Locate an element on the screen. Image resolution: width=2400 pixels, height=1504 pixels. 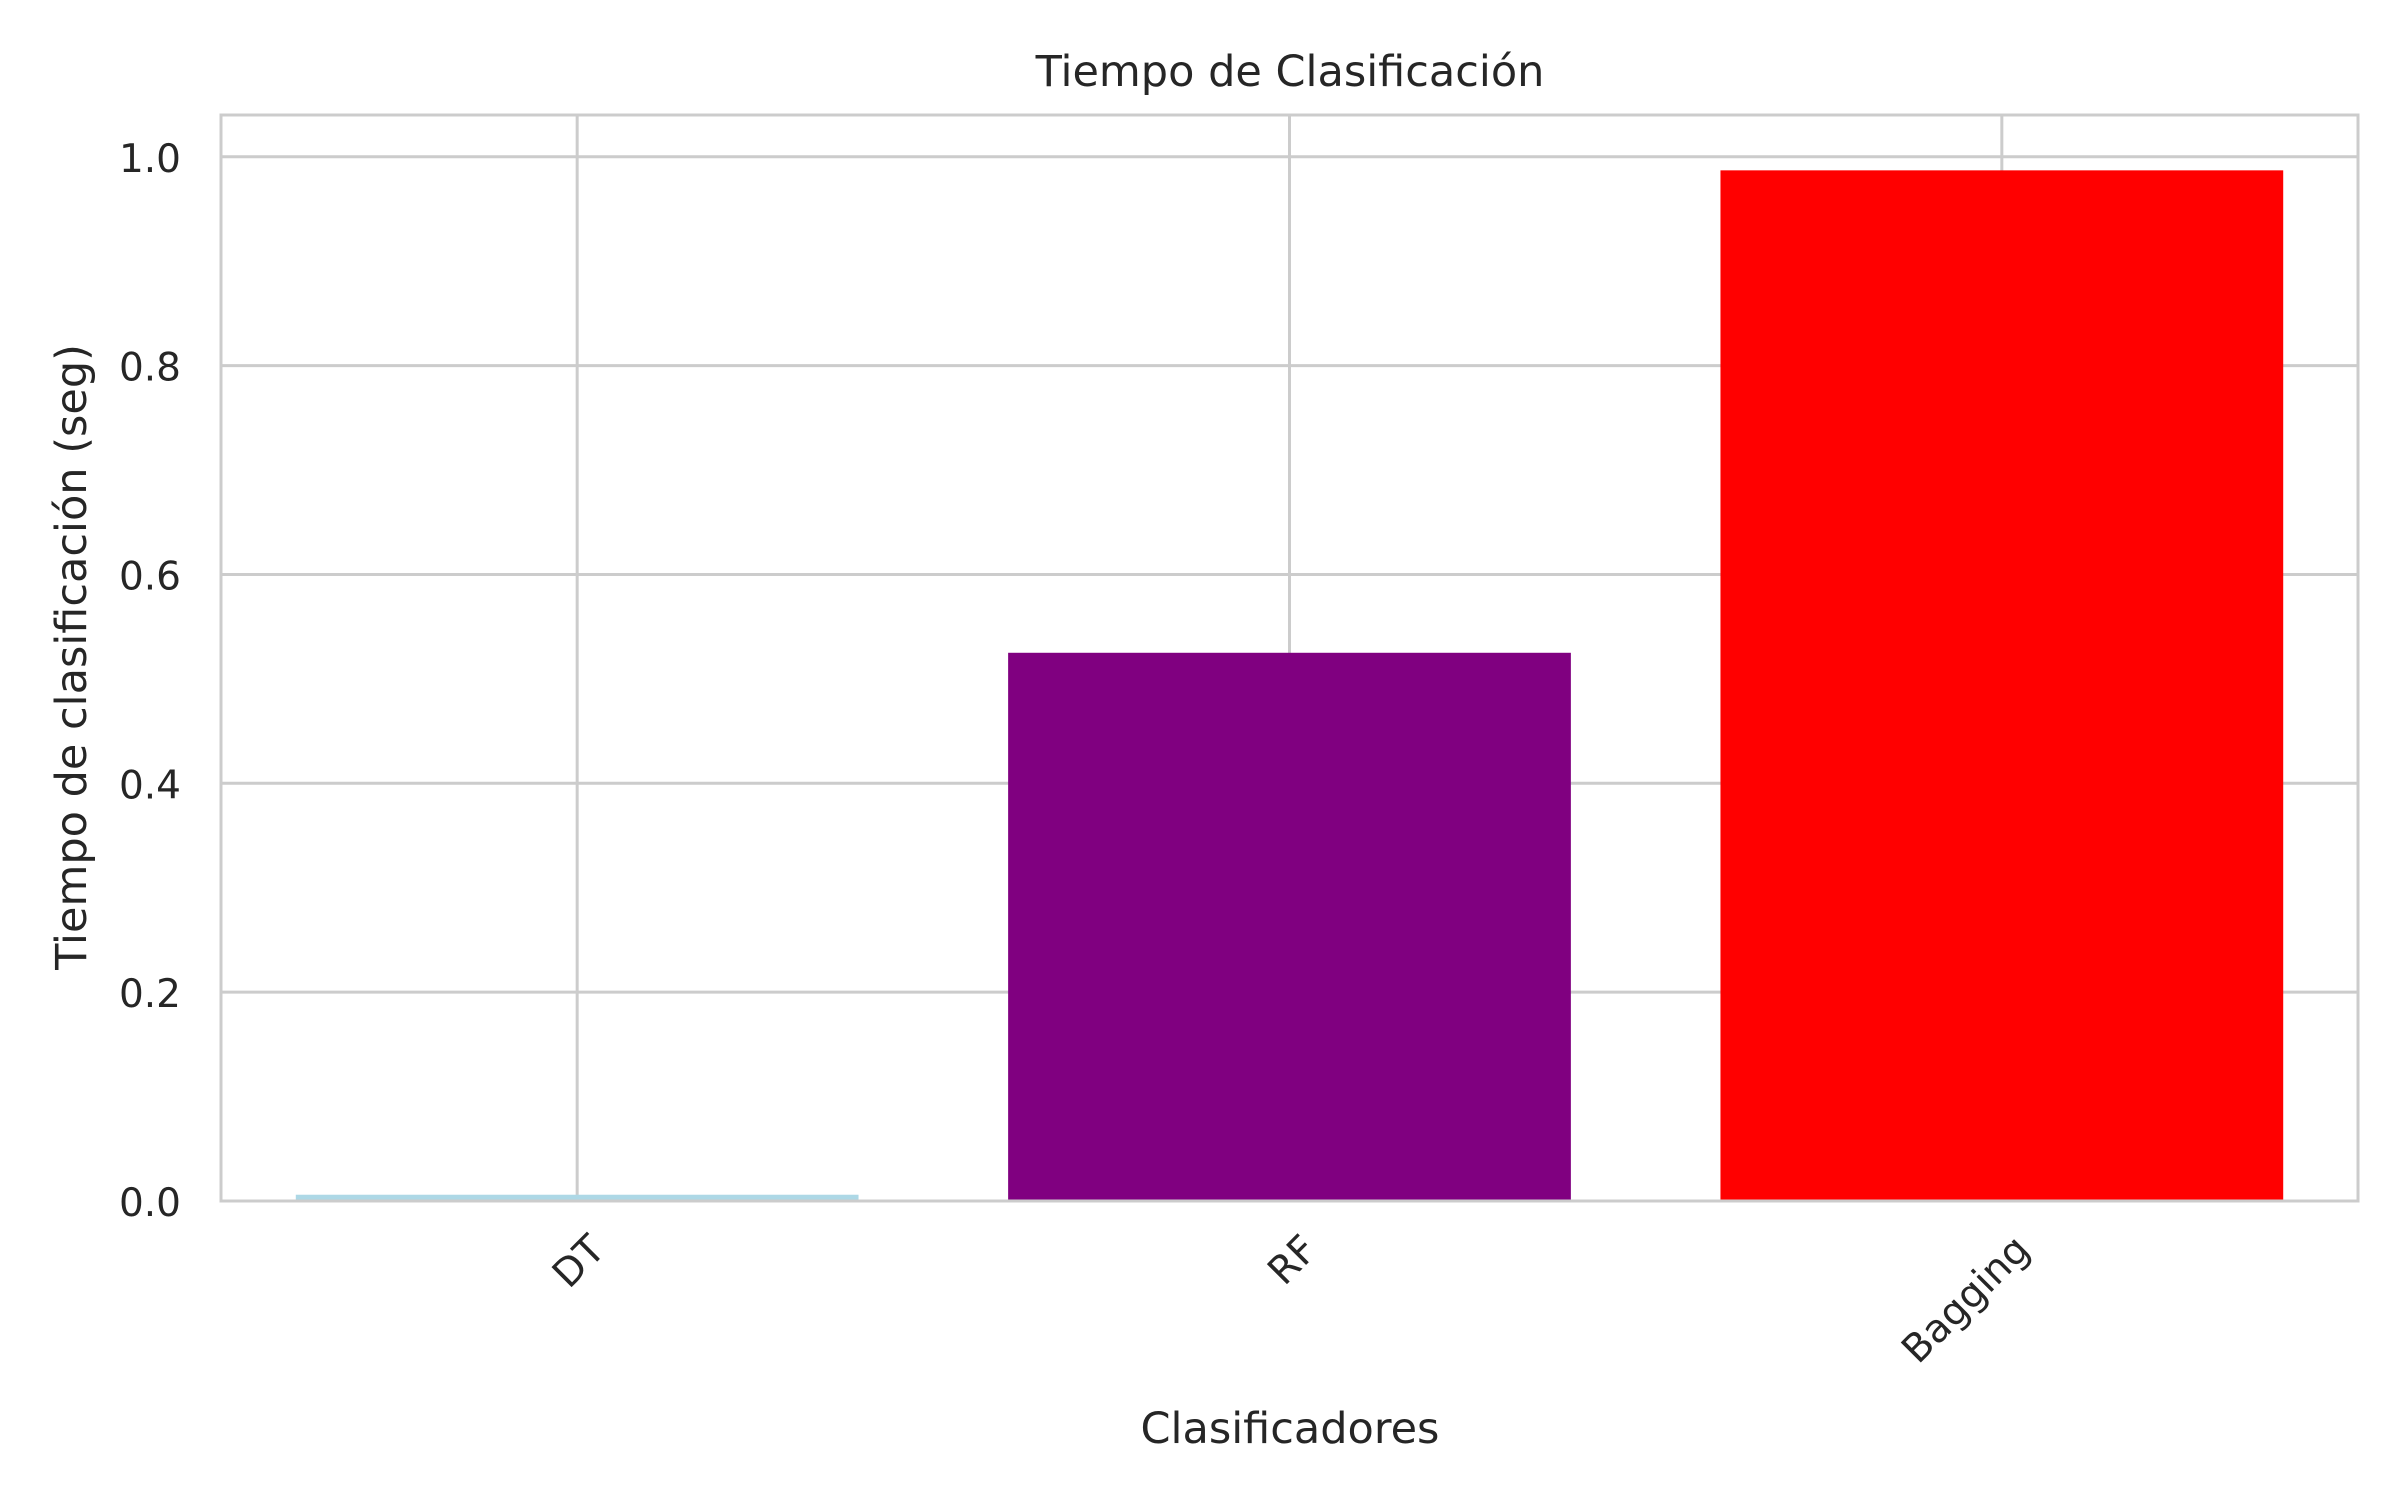
y-tick-label: 0.8 is located at coordinates (150, 368).